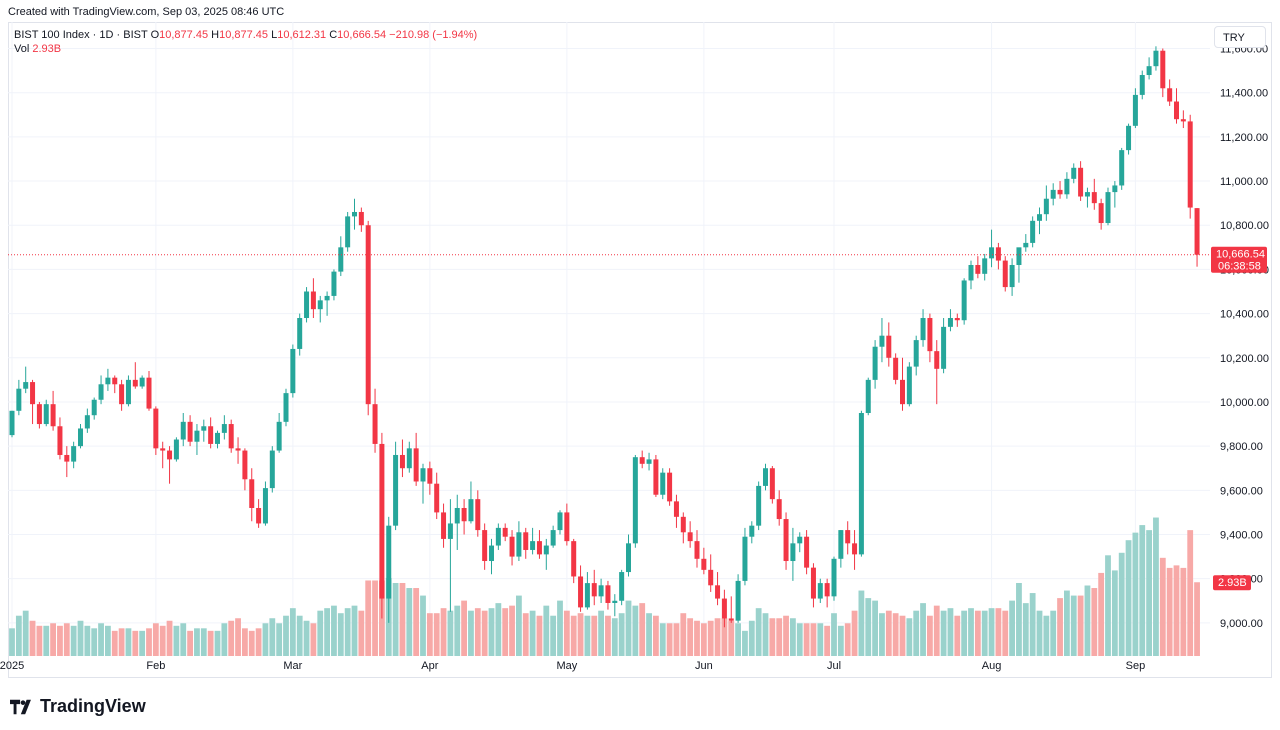 The image size is (1280, 730). I want to click on volume-badge-label: 2.93B, so click(1232, 583).